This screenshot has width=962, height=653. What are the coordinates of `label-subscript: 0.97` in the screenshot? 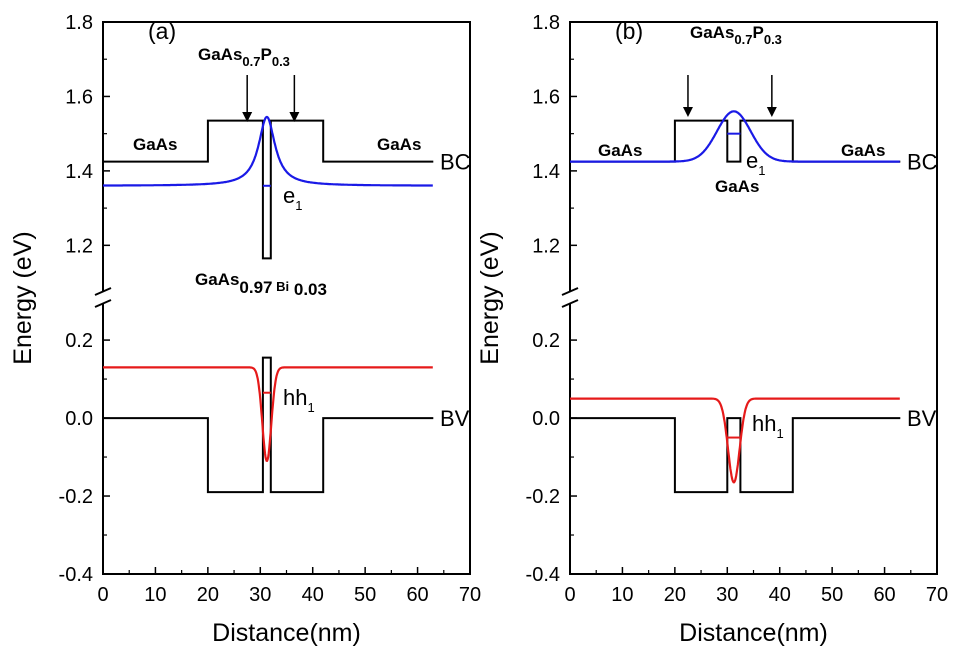 It's located at (255, 287).